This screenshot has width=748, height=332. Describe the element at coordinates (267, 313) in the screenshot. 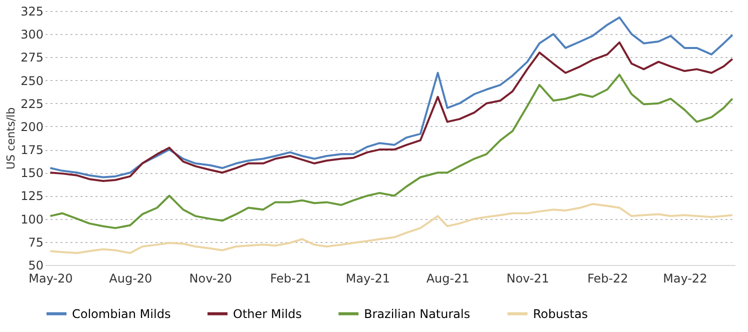

I see `legend-label: Other Milds` at that location.